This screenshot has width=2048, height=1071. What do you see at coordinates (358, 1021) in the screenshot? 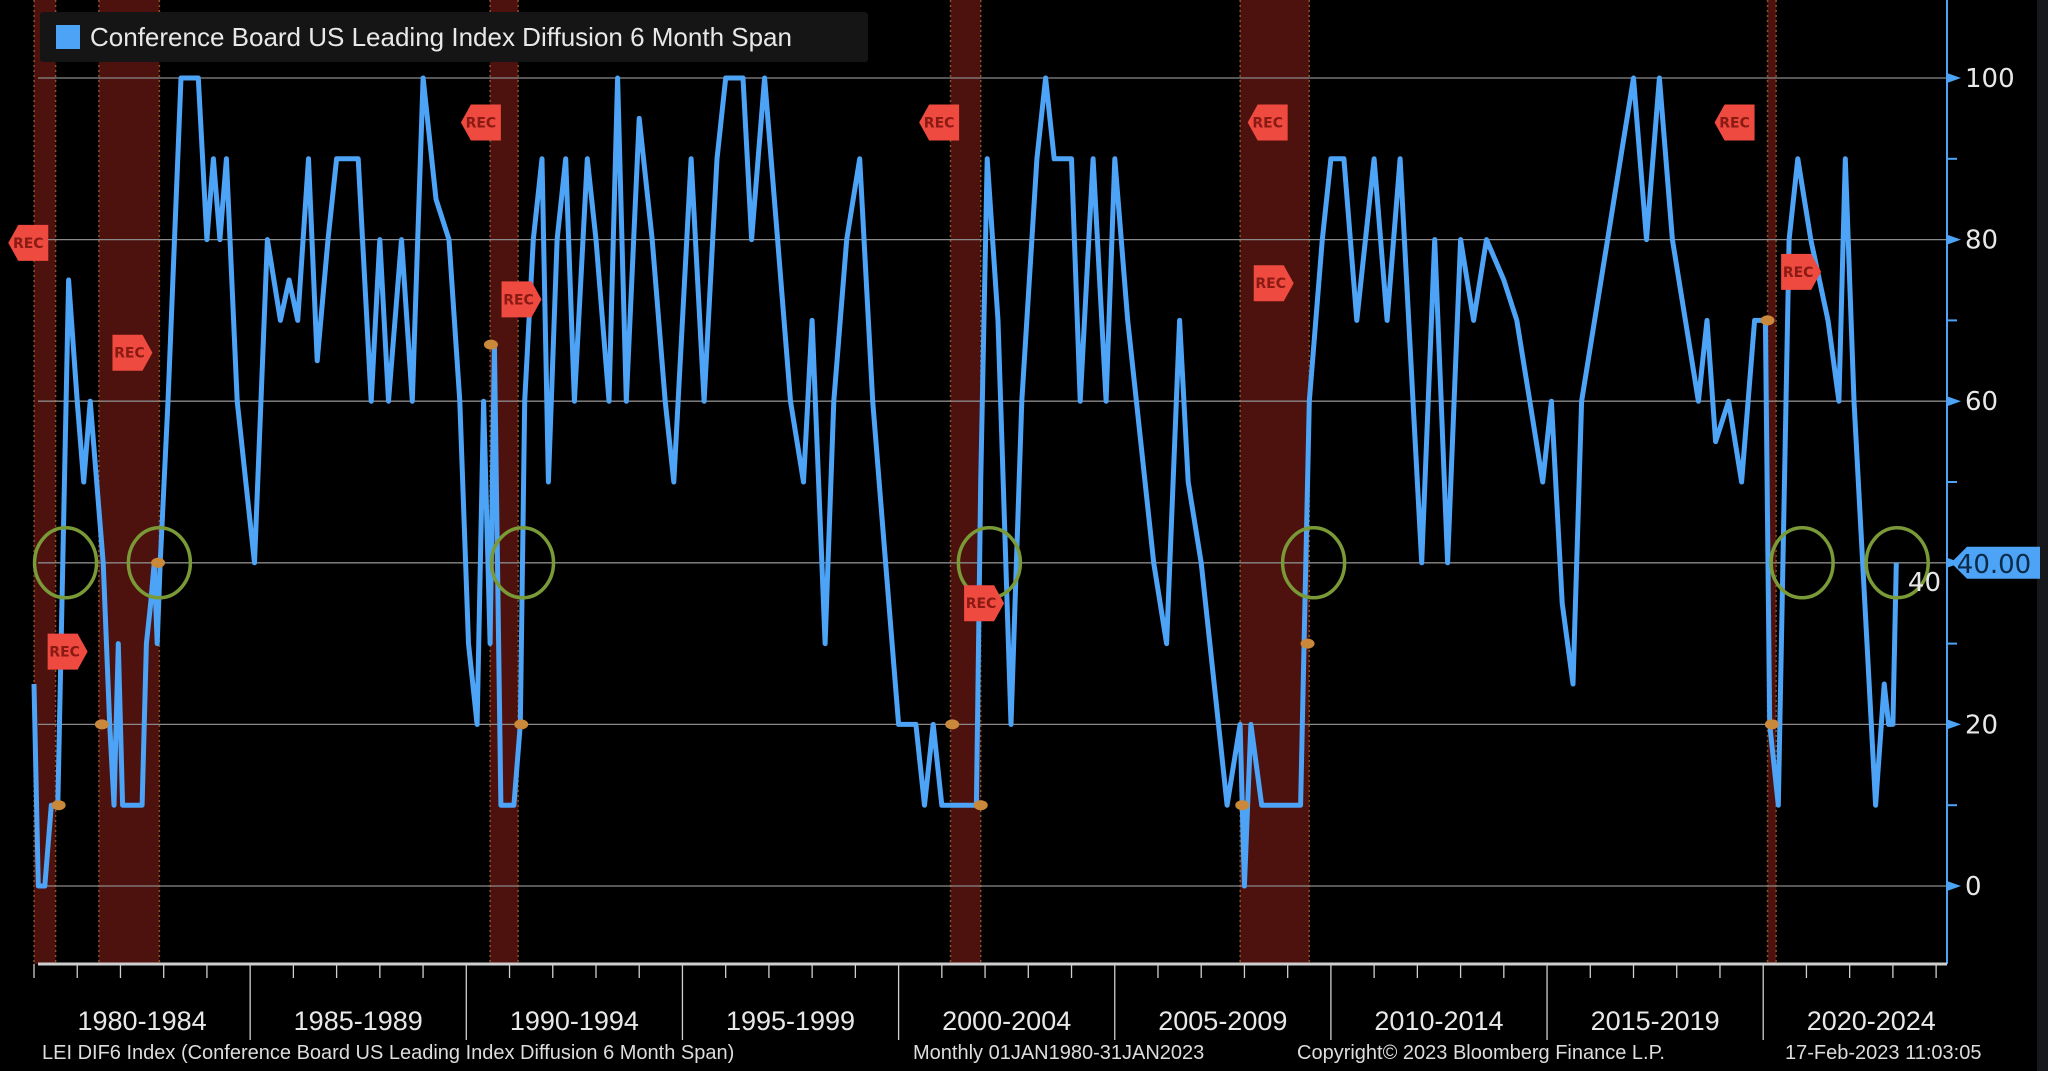
I see `x-period-label: 1985-1989` at bounding box center [358, 1021].